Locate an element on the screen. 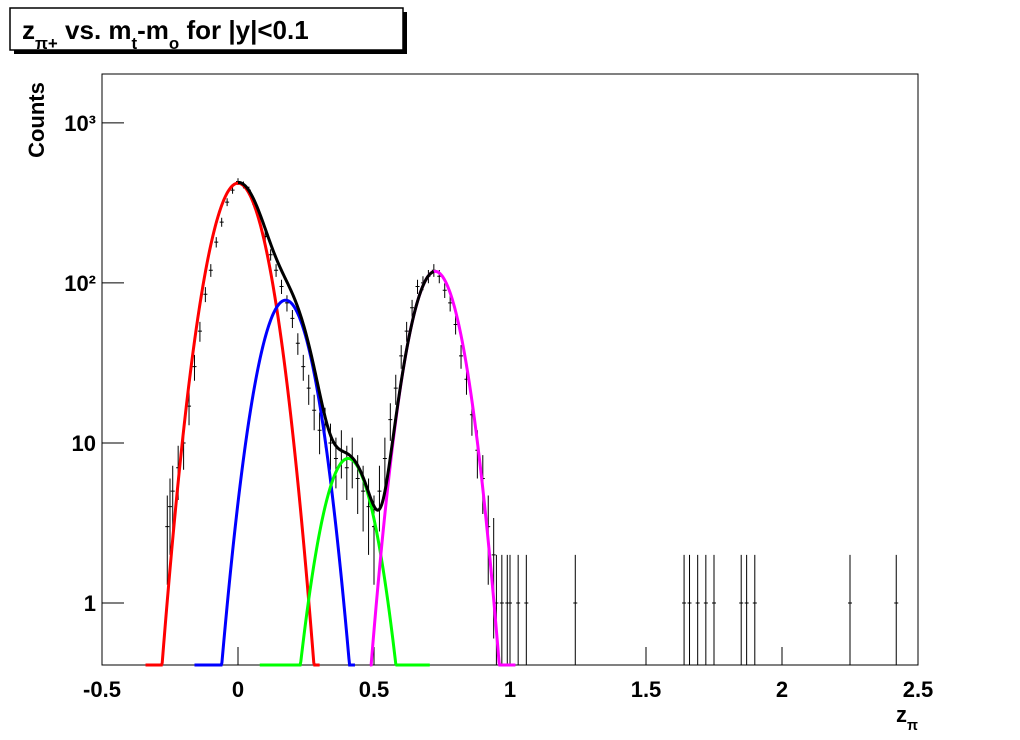 This screenshot has height=740, width=1020. text-part: -m is located at coordinates (153, 30).